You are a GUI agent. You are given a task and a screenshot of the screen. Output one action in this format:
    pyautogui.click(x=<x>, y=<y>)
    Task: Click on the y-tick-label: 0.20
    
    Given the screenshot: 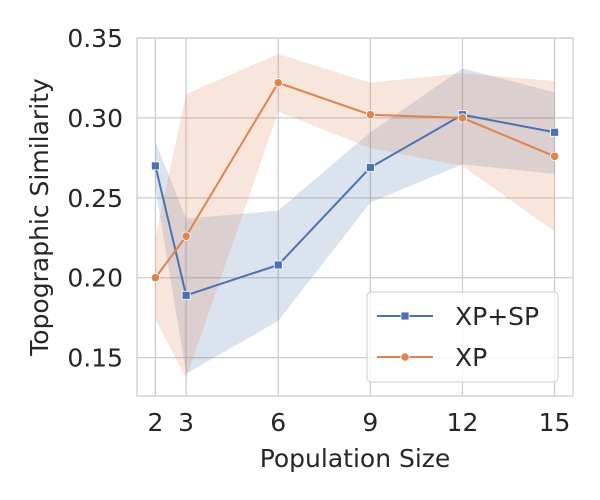 What is the action you would take?
    pyautogui.click(x=95, y=278)
    